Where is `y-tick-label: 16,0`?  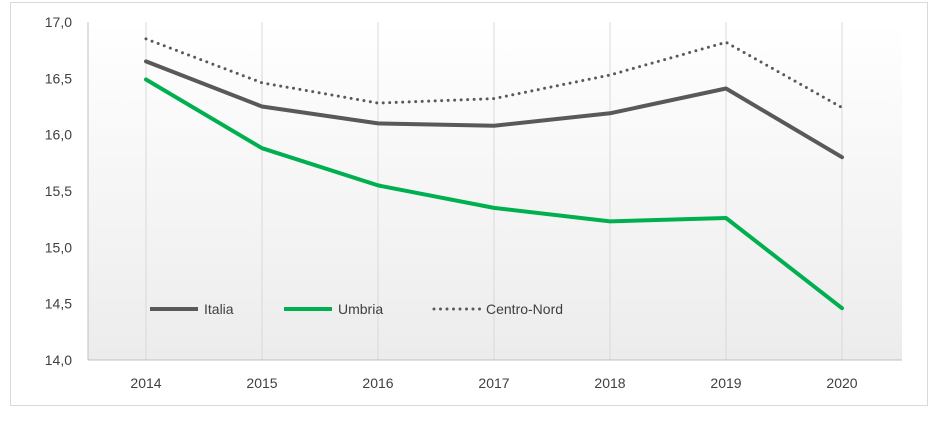
y-tick-label: 16,0 is located at coordinates (58, 135).